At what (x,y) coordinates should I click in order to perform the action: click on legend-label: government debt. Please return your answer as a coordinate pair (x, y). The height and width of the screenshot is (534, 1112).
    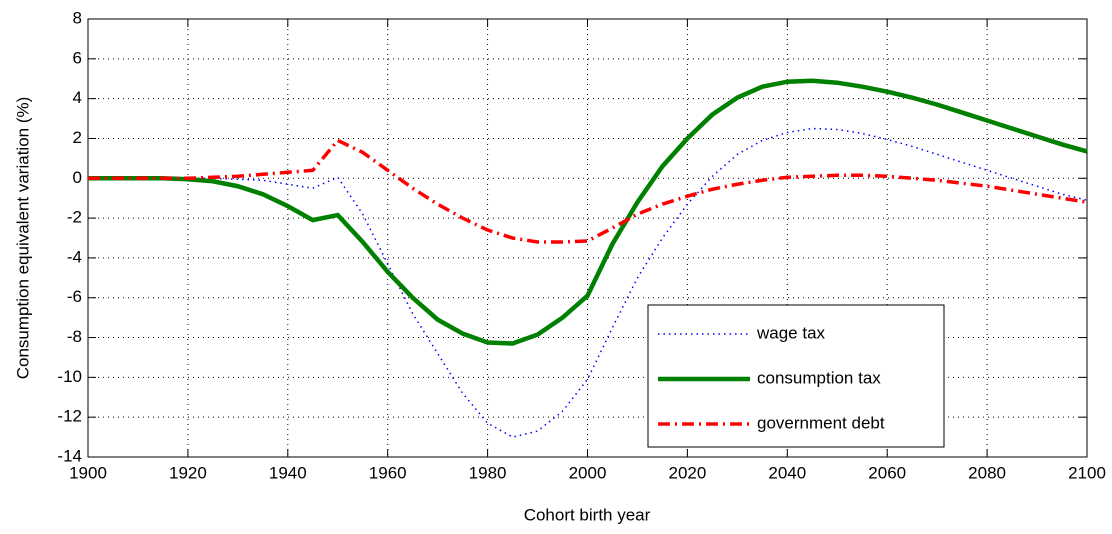
    Looking at the image, I should click on (821, 422).